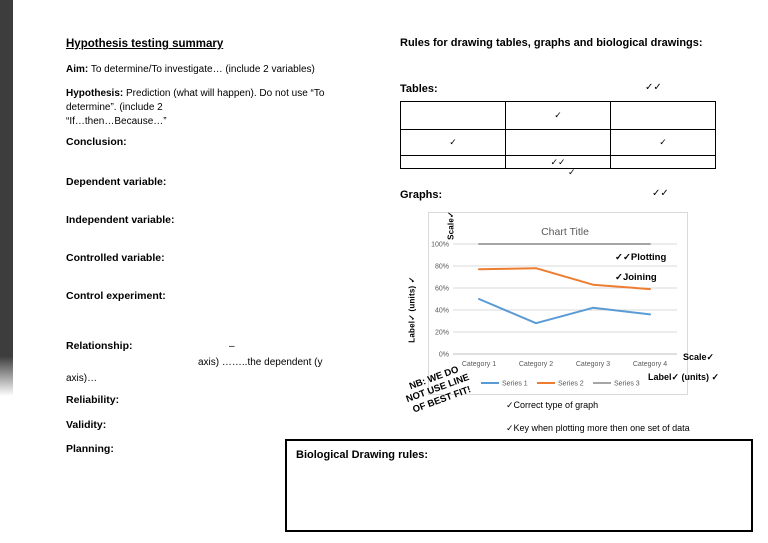 The height and width of the screenshot is (543, 768). I want to click on relationship-dash: –, so click(232, 346).